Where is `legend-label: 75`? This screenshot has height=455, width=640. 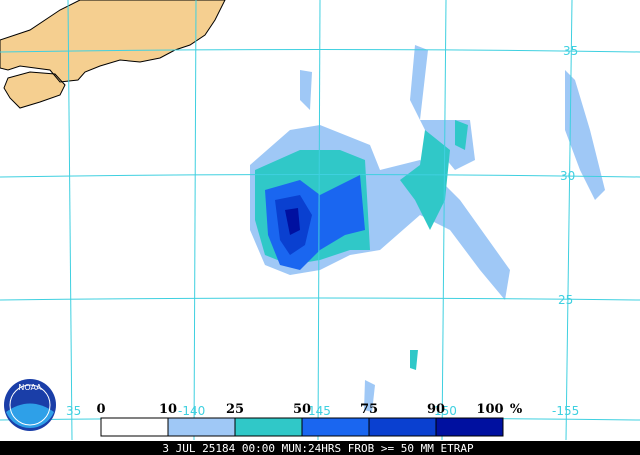
legend-label: 75 is located at coordinates (369, 409).